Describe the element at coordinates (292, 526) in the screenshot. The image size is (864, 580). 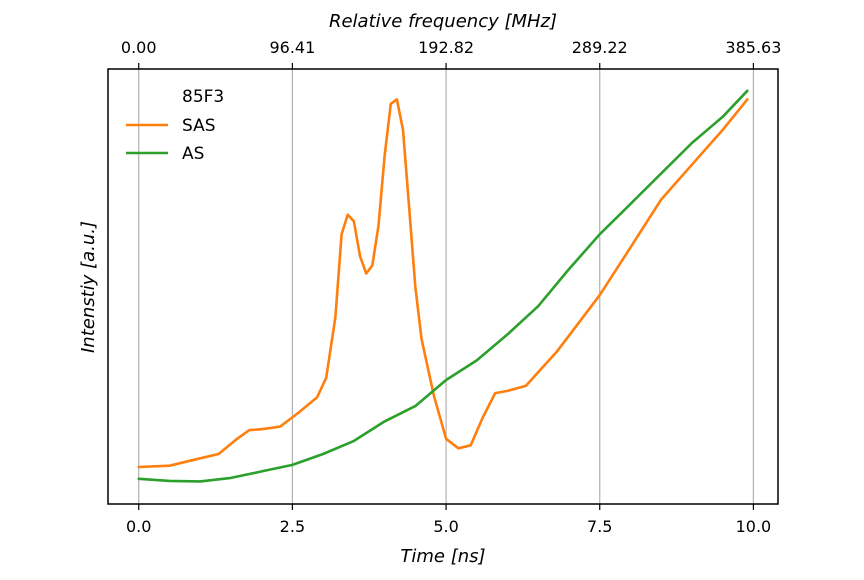
I see `x-tick-label-1: 2.5` at that location.